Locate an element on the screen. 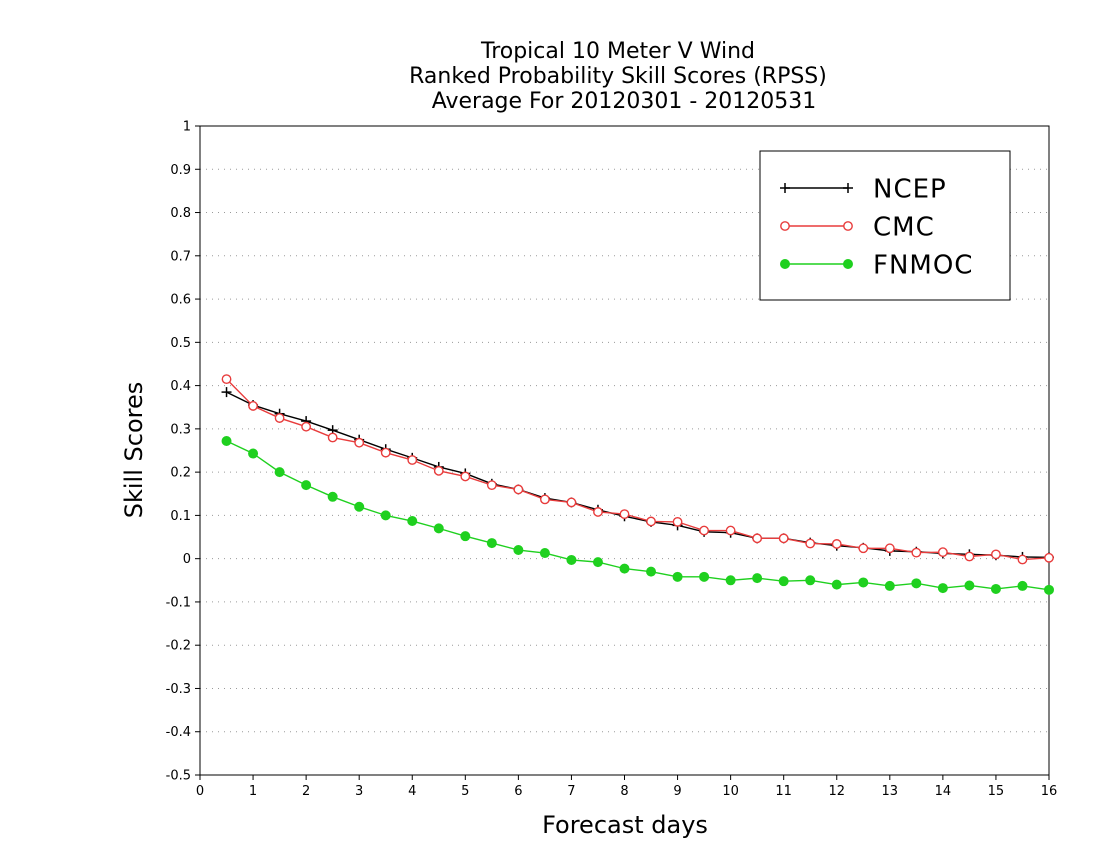  legend: NCEP CMC FNMOC is located at coordinates (885, 225).